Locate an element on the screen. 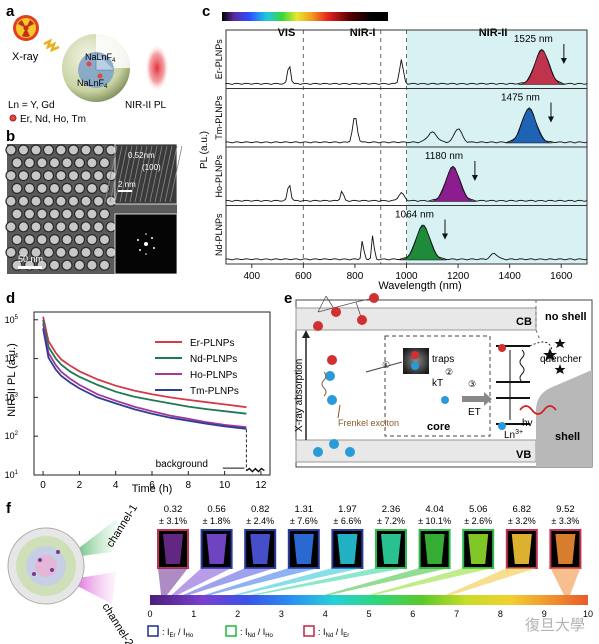 Image resolution: width=599 pixels, height=644 pixels. core-label: core is located at coordinates (438, 427).